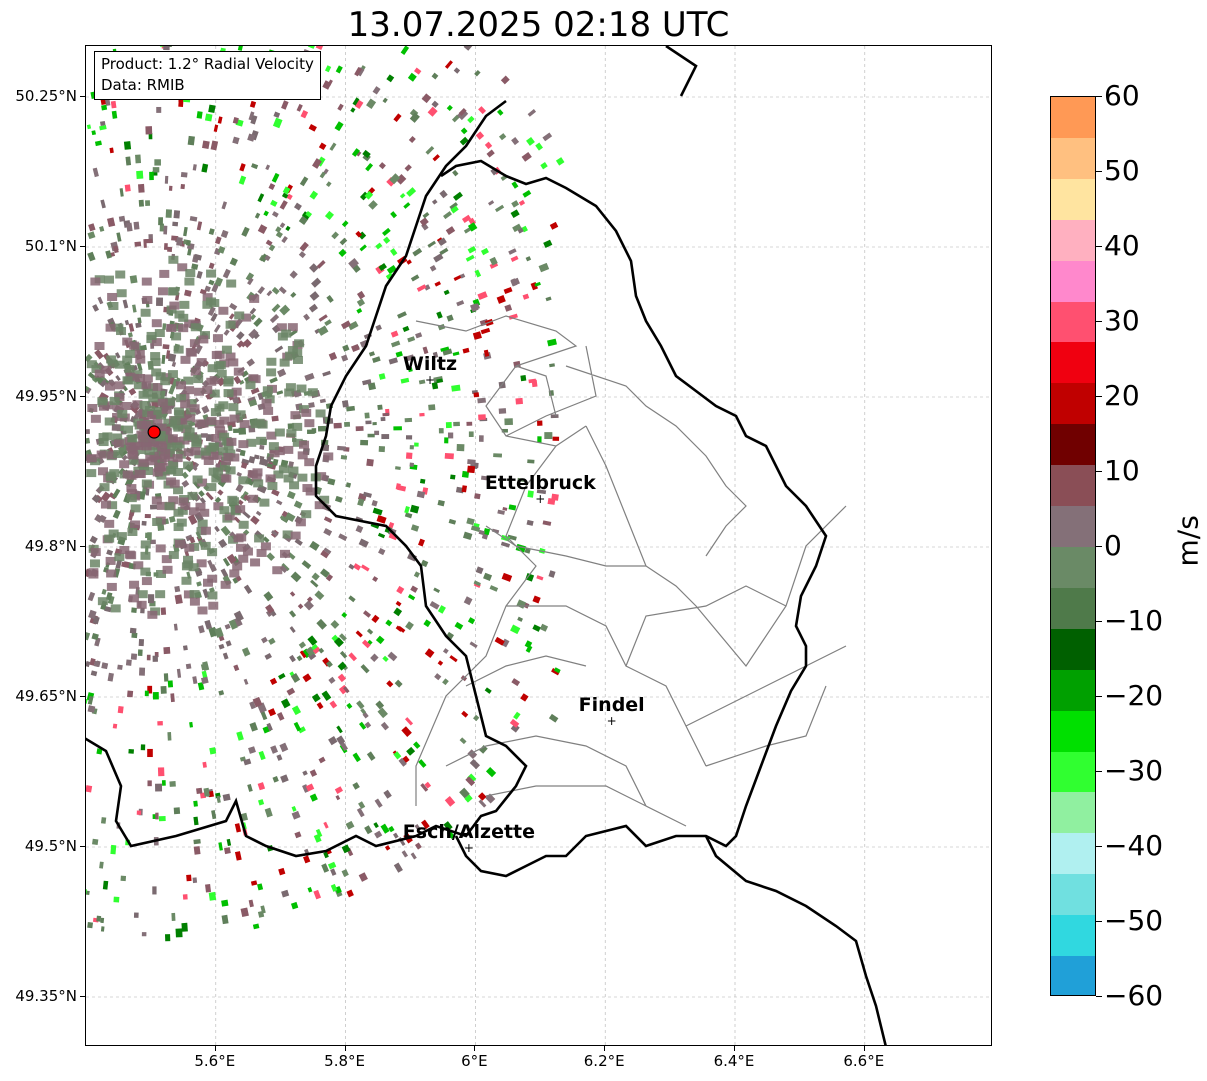 Image resolution: width=1207 pixels, height=1081 pixels. Describe the element at coordinates (540, 483) in the screenshot. I see `city-label: Ettelbruck` at that location.